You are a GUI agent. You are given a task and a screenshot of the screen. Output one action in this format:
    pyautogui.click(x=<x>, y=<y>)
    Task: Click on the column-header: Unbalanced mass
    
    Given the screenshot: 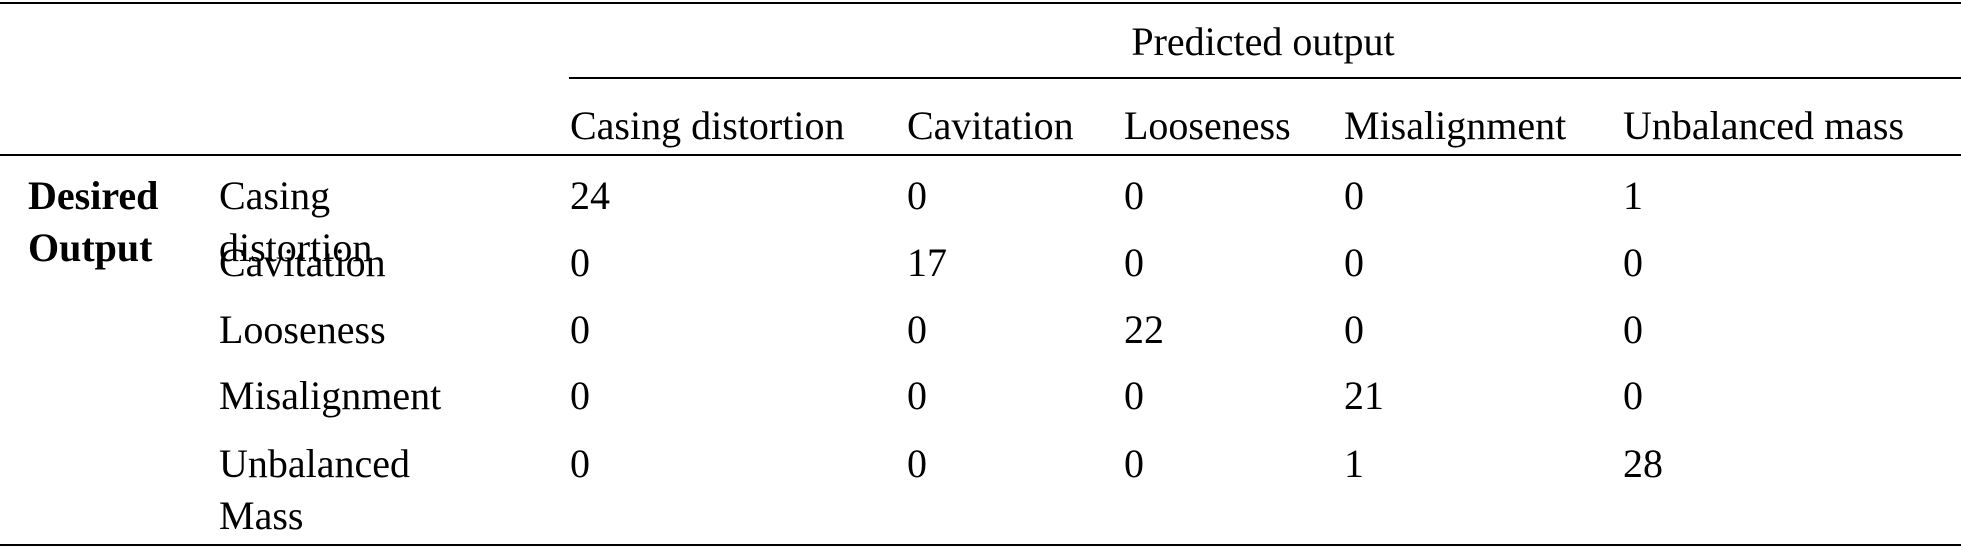 What is the action you would take?
    pyautogui.click(x=1764, y=125)
    